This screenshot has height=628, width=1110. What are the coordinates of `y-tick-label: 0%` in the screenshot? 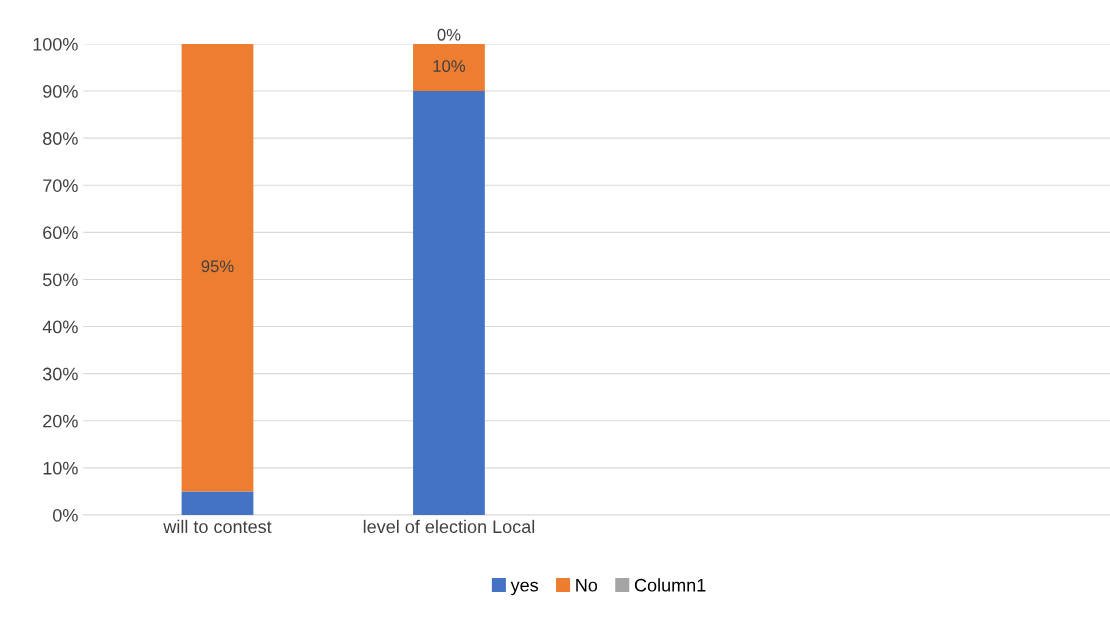 It's located at (65, 515).